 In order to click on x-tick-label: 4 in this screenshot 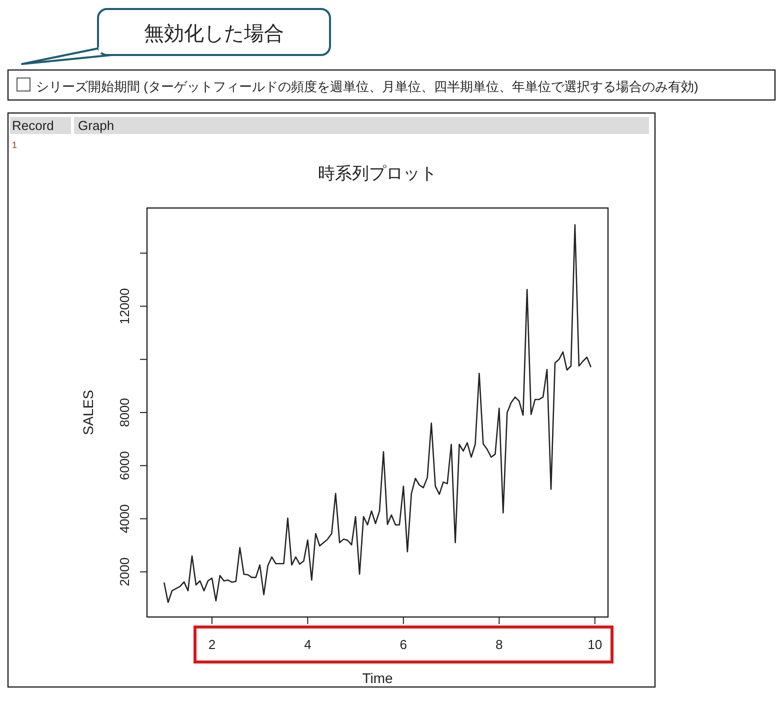, I will do `click(308, 644)`.